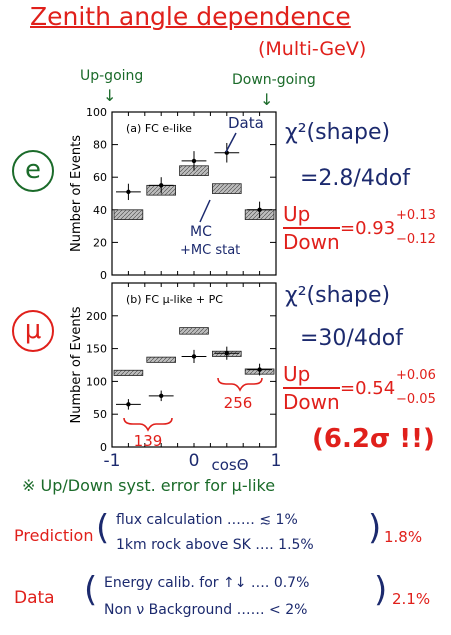  I want to click on significance-label: (6.2σ !!), so click(373, 439).